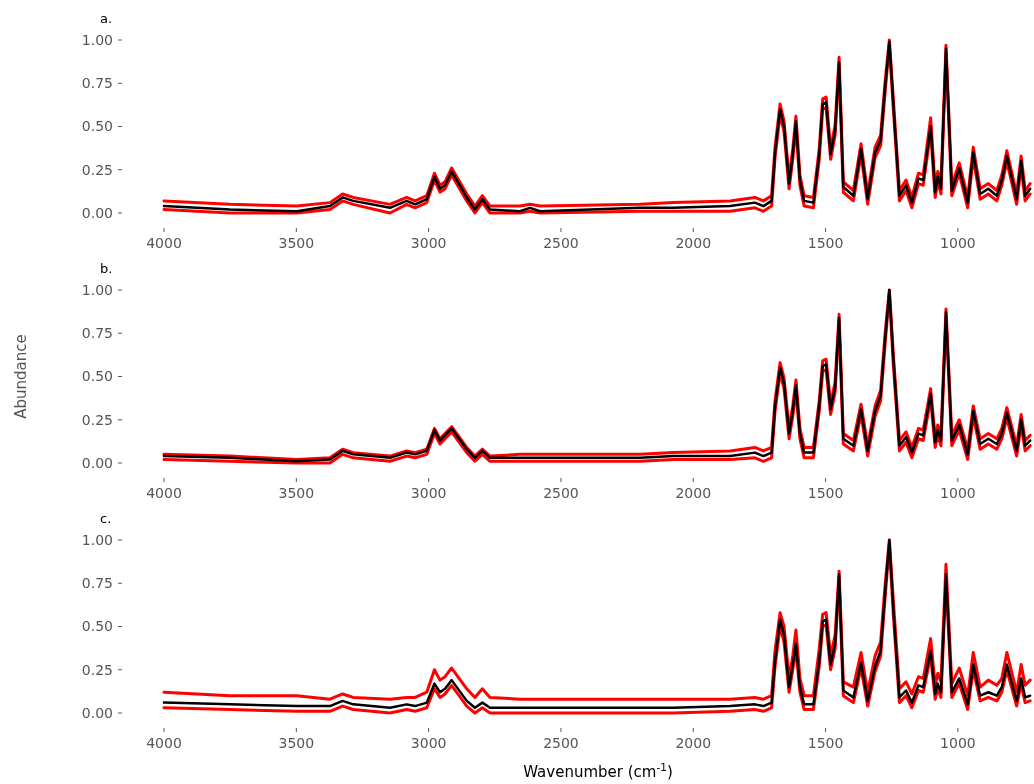  I want to click on chart-title: c., so click(106, 518).